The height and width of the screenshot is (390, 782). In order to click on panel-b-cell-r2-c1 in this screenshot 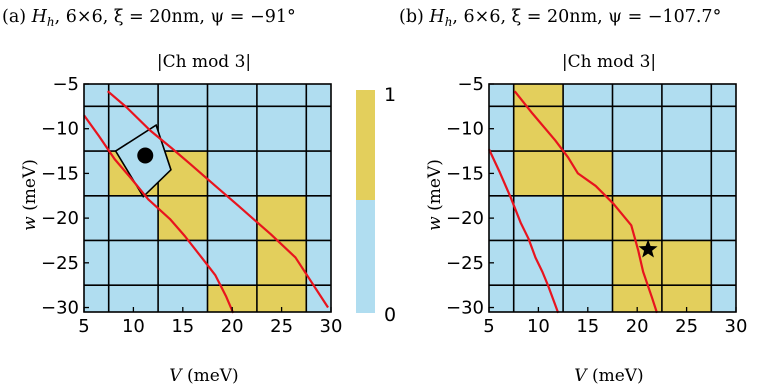, I will do `click(538, 173)`.